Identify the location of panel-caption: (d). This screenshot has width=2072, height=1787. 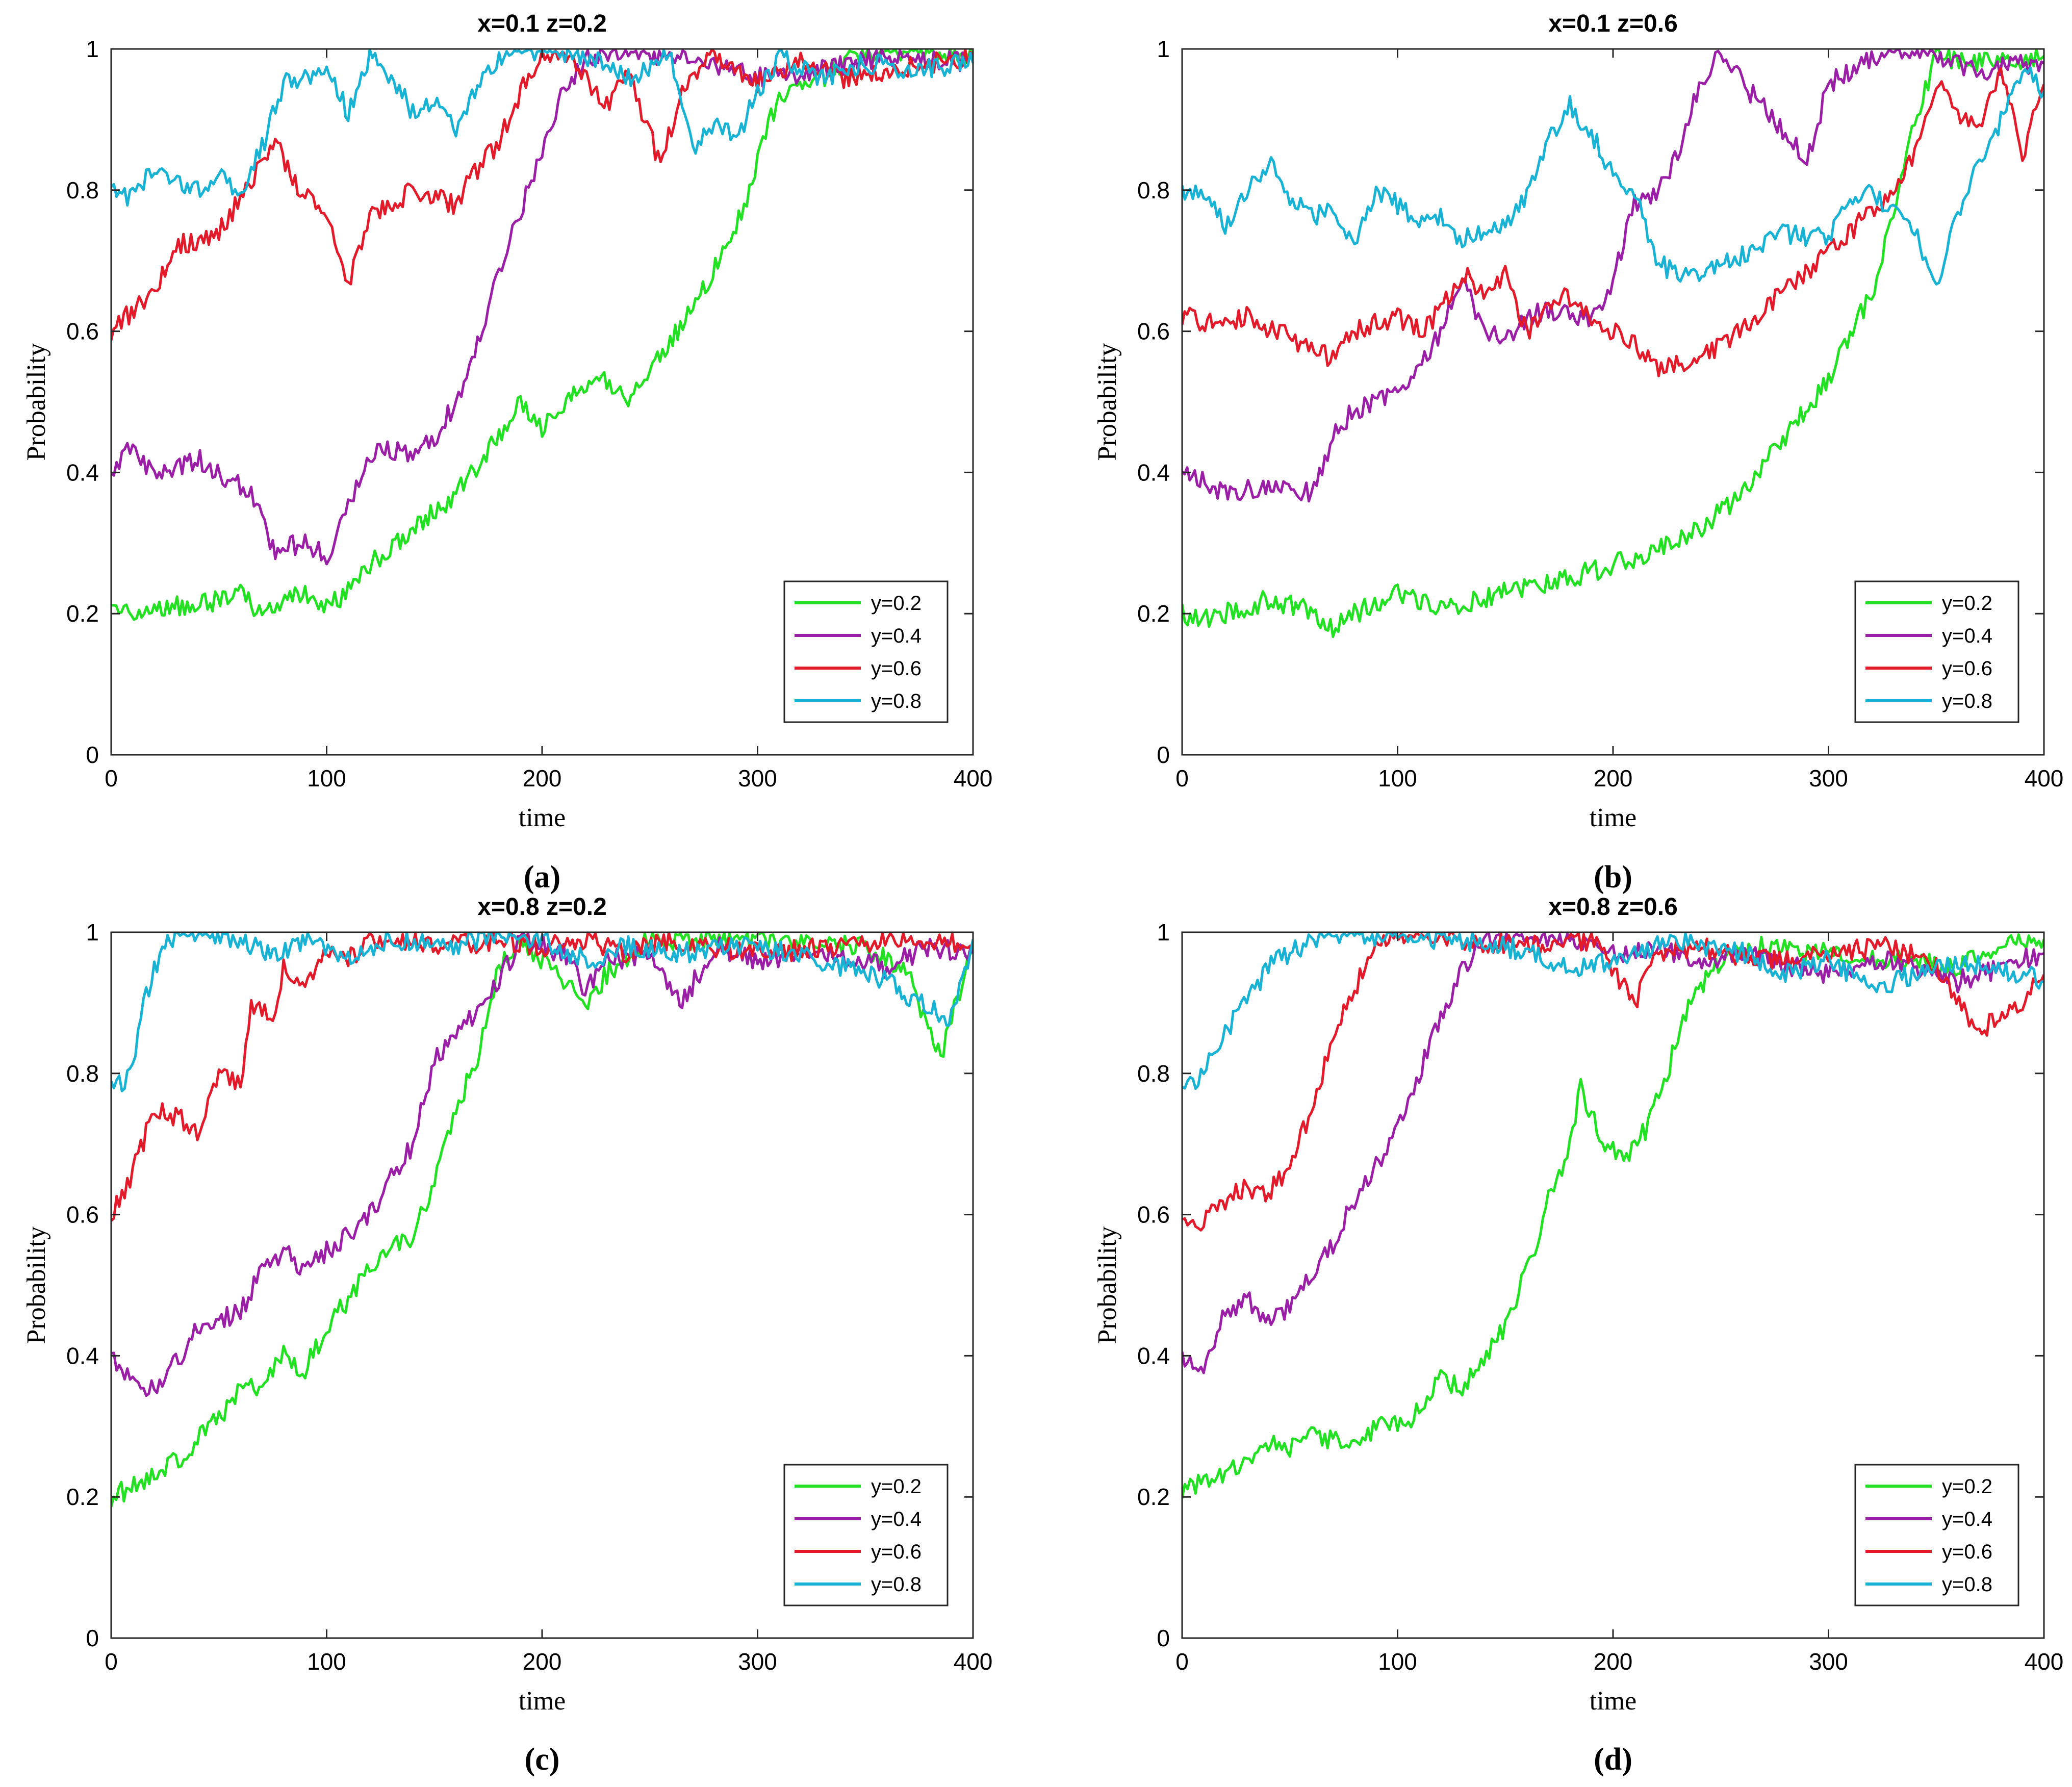
(1613, 1759).